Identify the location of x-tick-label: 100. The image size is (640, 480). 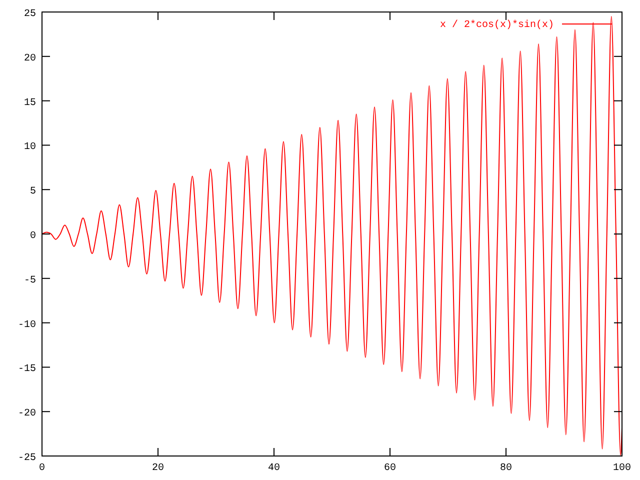
(622, 468).